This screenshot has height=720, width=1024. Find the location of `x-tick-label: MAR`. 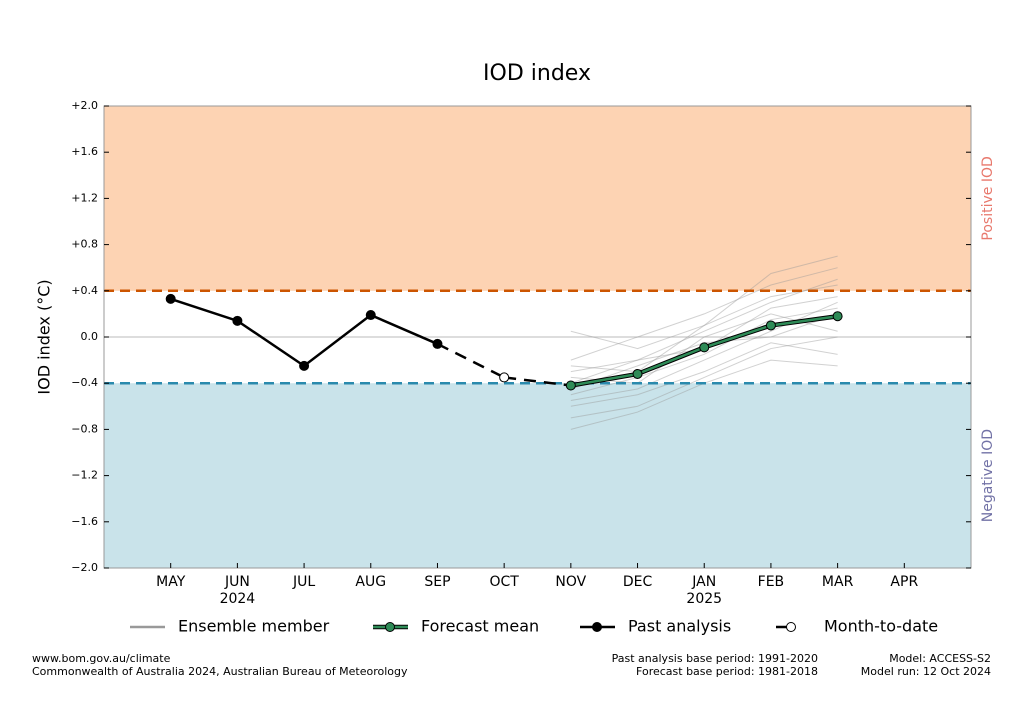

x-tick-label: MAR is located at coordinates (838, 582).